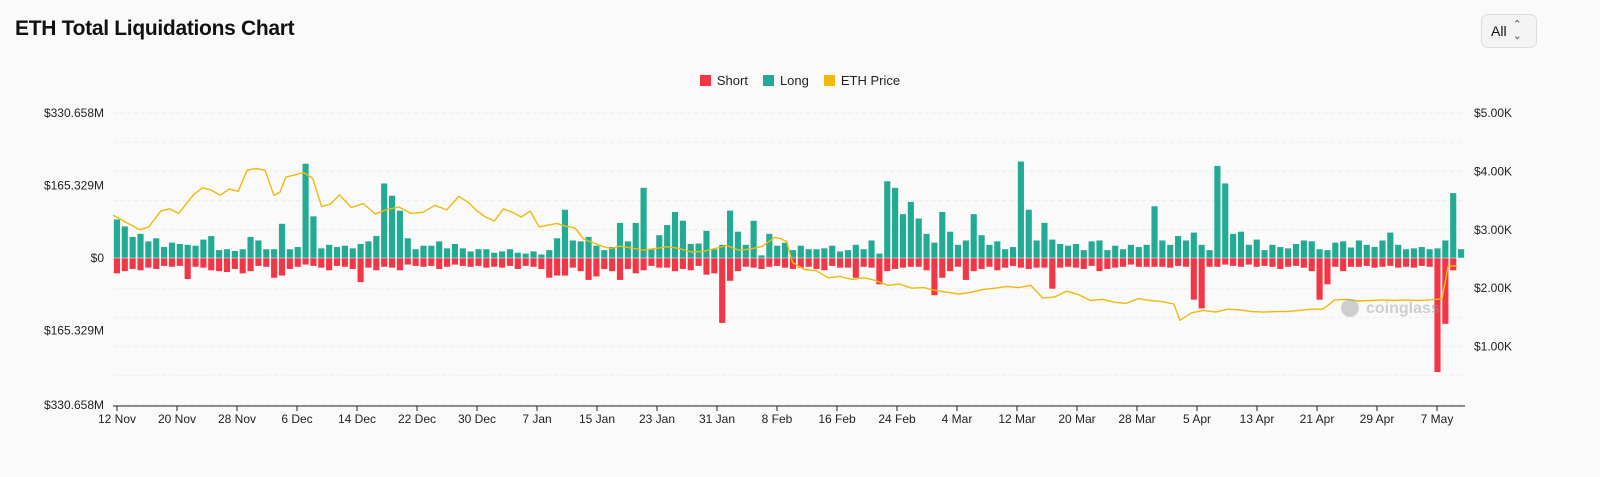  What do you see at coordinates (1016, 419) in the screenshot?
I see `x-tick-label: 12 Mar` at bounding box center [1016, 419].